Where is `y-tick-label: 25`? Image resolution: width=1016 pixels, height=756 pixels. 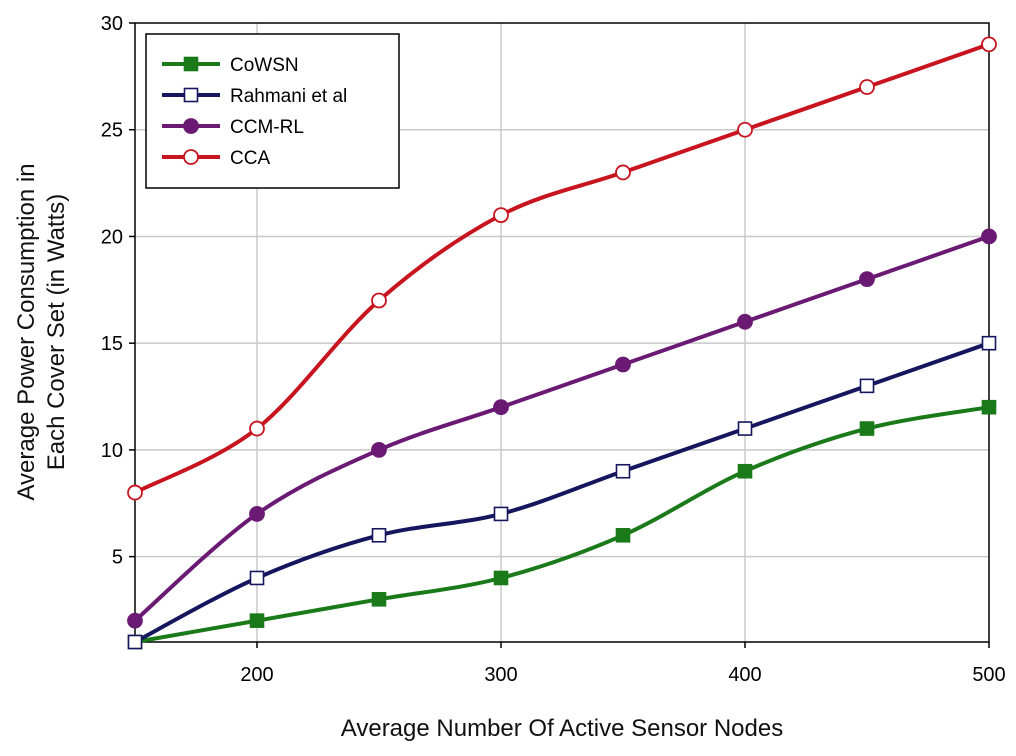
y-tick-label: 25 is located at coordinates (112, 131).